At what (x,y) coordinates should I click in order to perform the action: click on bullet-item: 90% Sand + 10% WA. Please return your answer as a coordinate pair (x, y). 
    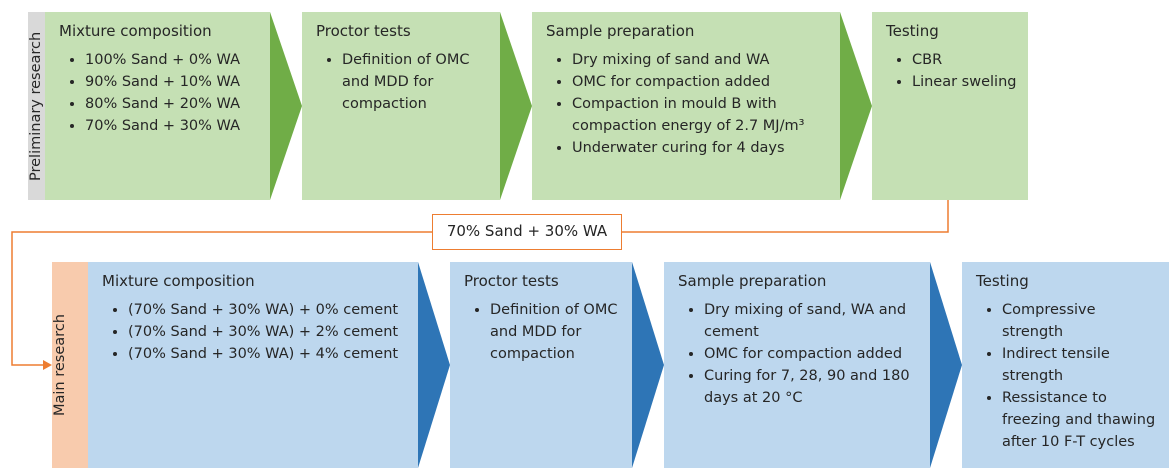
    Looking at the image, I should click on (172, 82).